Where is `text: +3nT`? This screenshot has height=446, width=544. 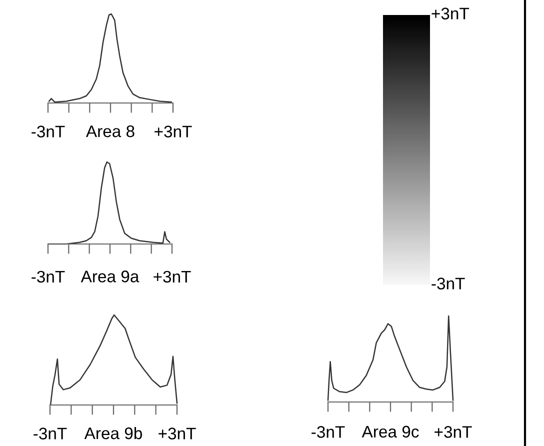 text: +3nT is located at coordinates (451, 14).